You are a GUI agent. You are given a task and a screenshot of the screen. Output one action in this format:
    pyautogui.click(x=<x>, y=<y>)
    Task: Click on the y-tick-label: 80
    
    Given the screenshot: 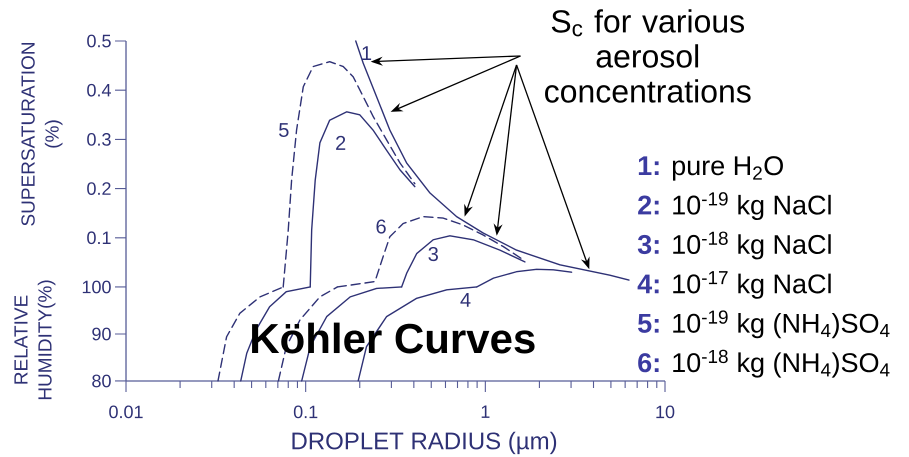 What is the action you would take?
    pyautogui.click(x=101, y=381)
    